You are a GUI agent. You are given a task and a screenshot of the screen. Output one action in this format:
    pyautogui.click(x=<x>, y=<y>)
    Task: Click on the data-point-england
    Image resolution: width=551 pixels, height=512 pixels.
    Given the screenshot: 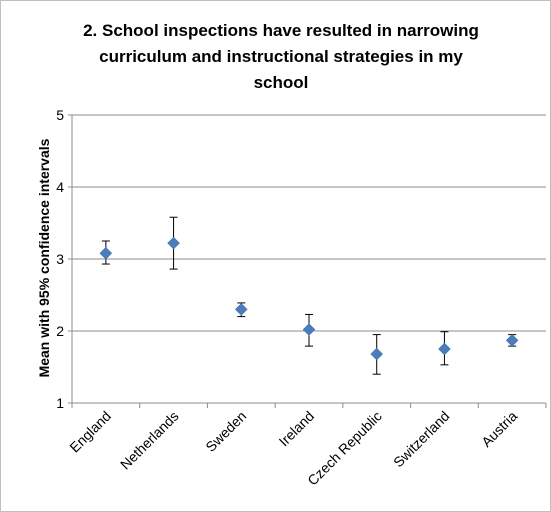 What is the action you would take?
    pyautogui.click(x=106, y=253)
    